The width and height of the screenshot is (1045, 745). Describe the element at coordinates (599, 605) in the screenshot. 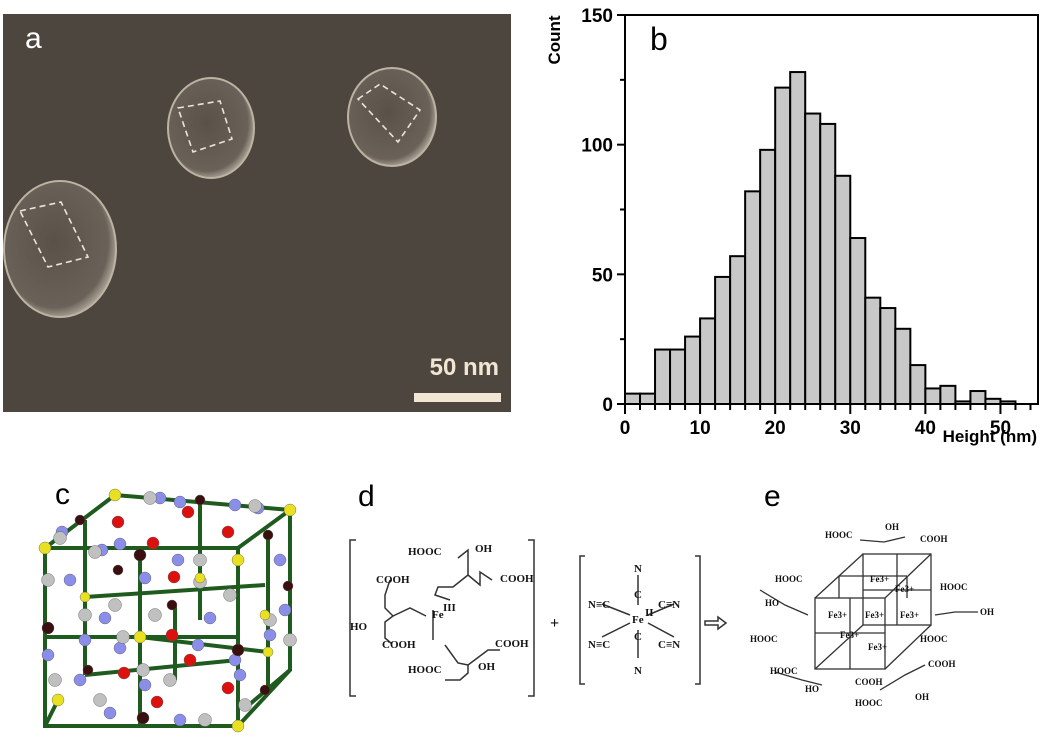

I see `ligand-label: N≡C` at that location.